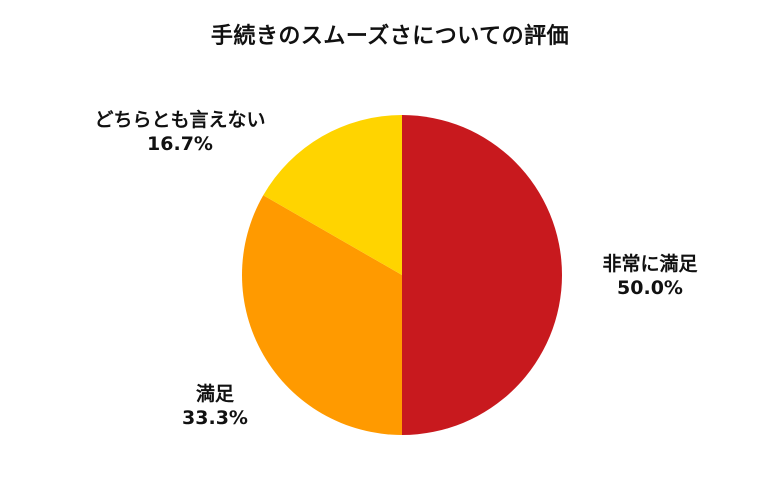  What do you see at coordinates (180, 120) in the screenshot?
I see `slice-name: どちらとも言えない` at bounding box center [180, 120].